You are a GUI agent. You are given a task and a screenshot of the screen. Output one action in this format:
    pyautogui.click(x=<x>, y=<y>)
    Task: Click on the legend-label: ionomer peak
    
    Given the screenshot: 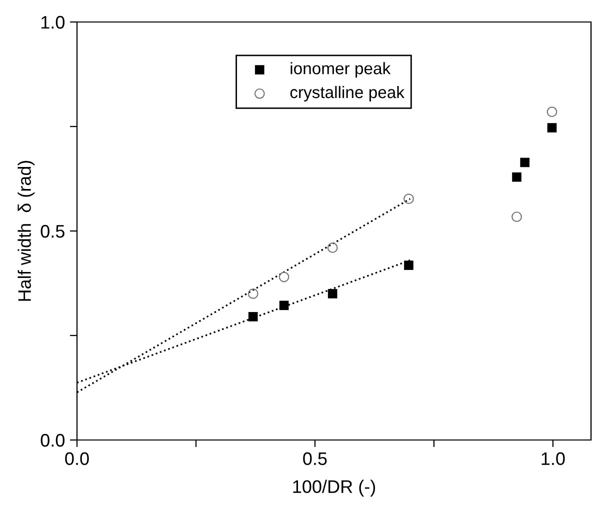 What is the action you would take?
    pyautogui.click(x=340, y=70)
    